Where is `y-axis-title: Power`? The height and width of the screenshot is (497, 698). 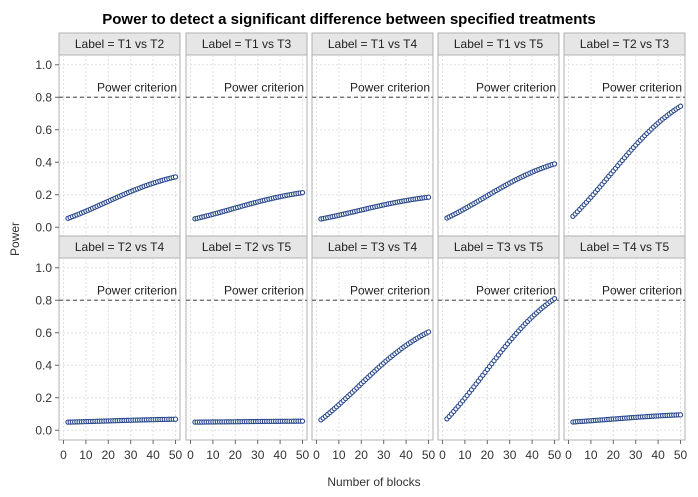 y-axis-title: Power is located at coordinates (15, 239).